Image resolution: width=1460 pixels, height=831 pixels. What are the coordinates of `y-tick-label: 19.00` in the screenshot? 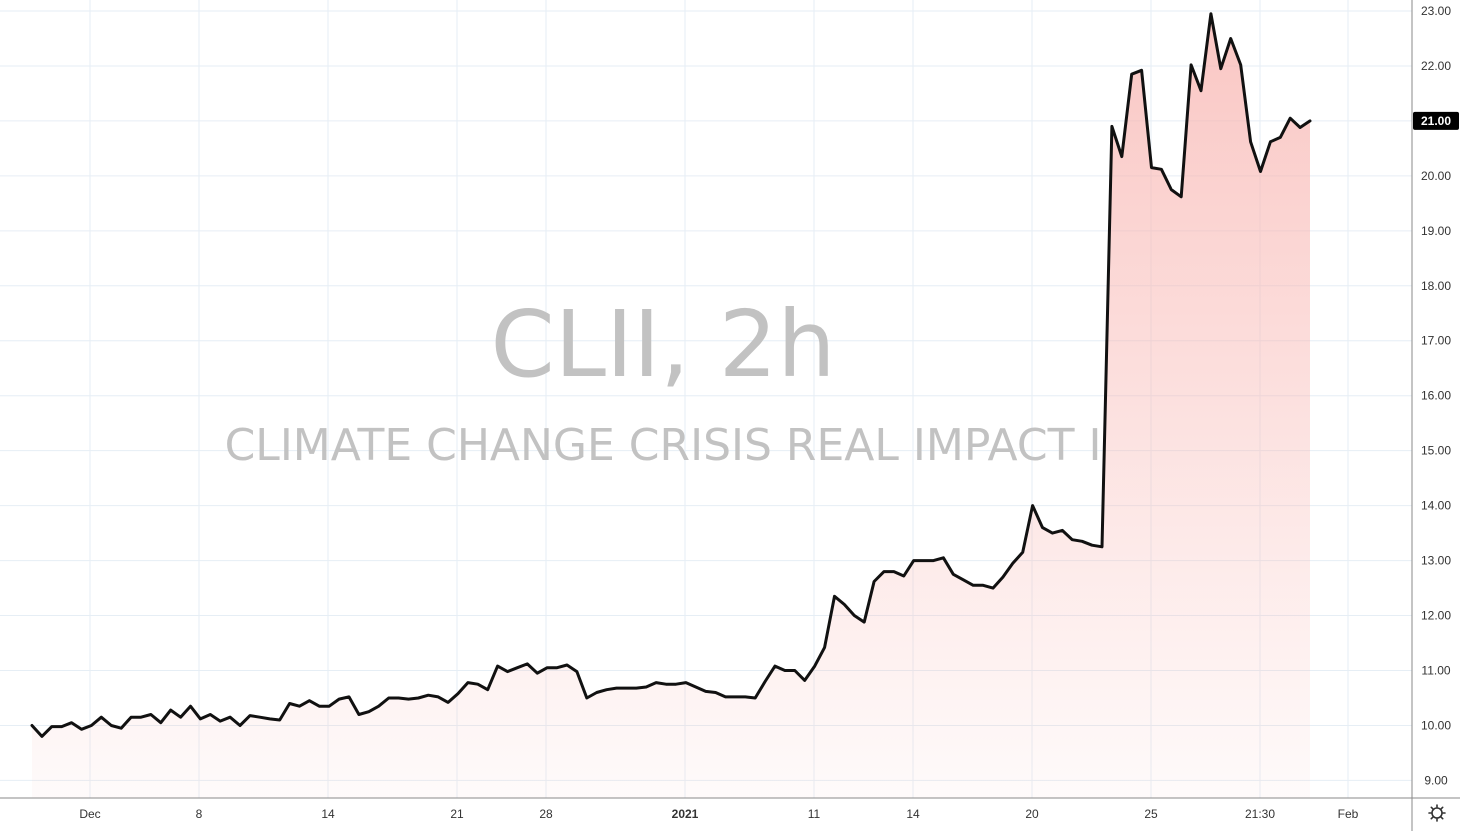 It's located at (1436, 231).